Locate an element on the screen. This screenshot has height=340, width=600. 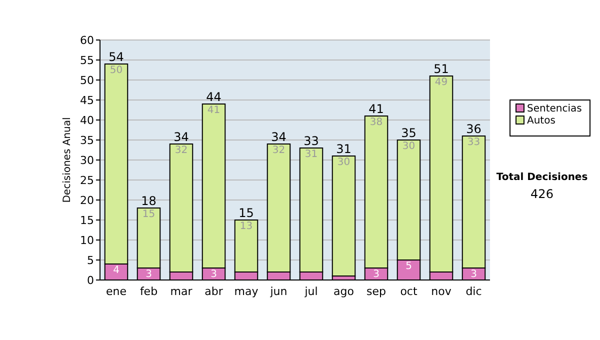
legend-label: Autos is located at coordinates (541, 121).